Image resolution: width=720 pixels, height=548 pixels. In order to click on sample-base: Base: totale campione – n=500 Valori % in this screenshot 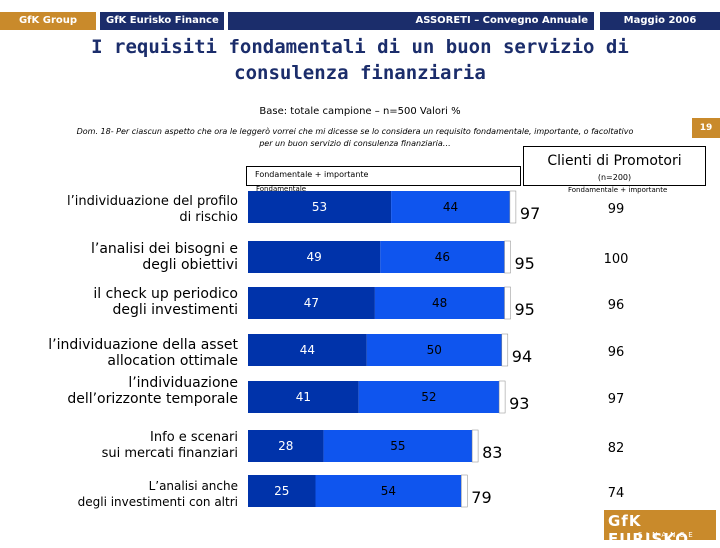, I will do `click(360, 111)`.